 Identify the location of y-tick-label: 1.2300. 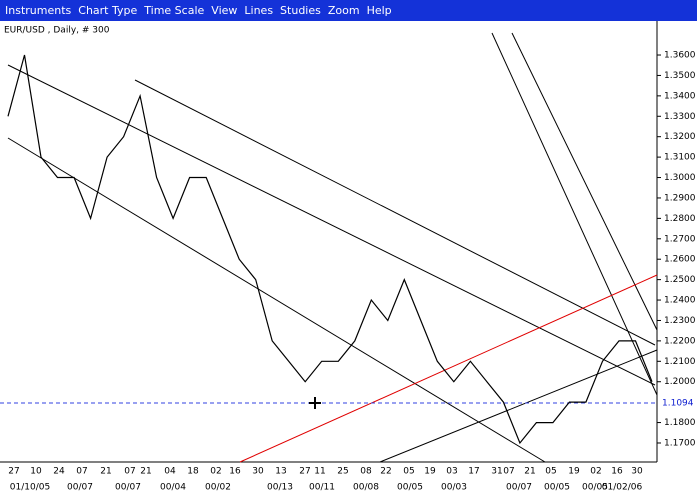
(680, 321).